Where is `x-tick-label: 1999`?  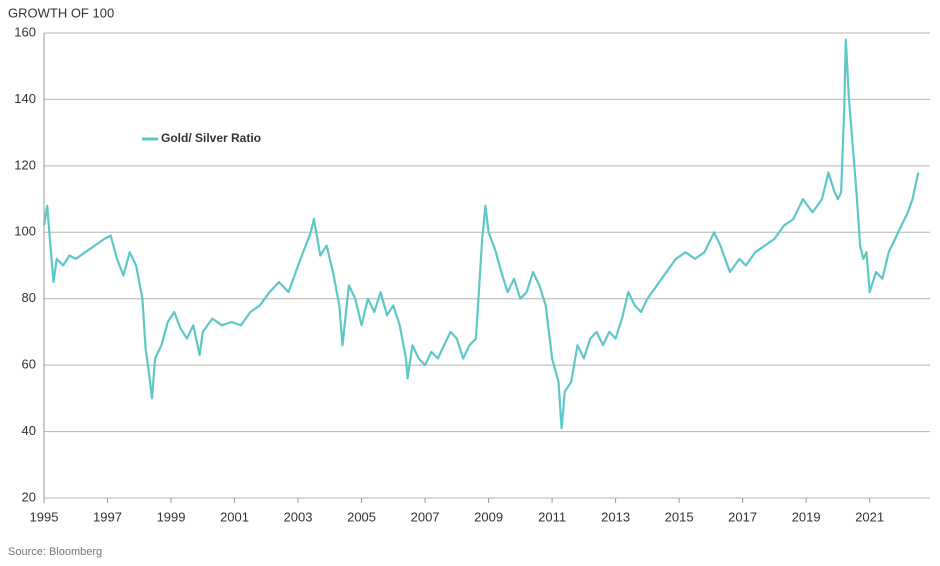 x-tick-label: 1999 is located at coordinates (171, 516).